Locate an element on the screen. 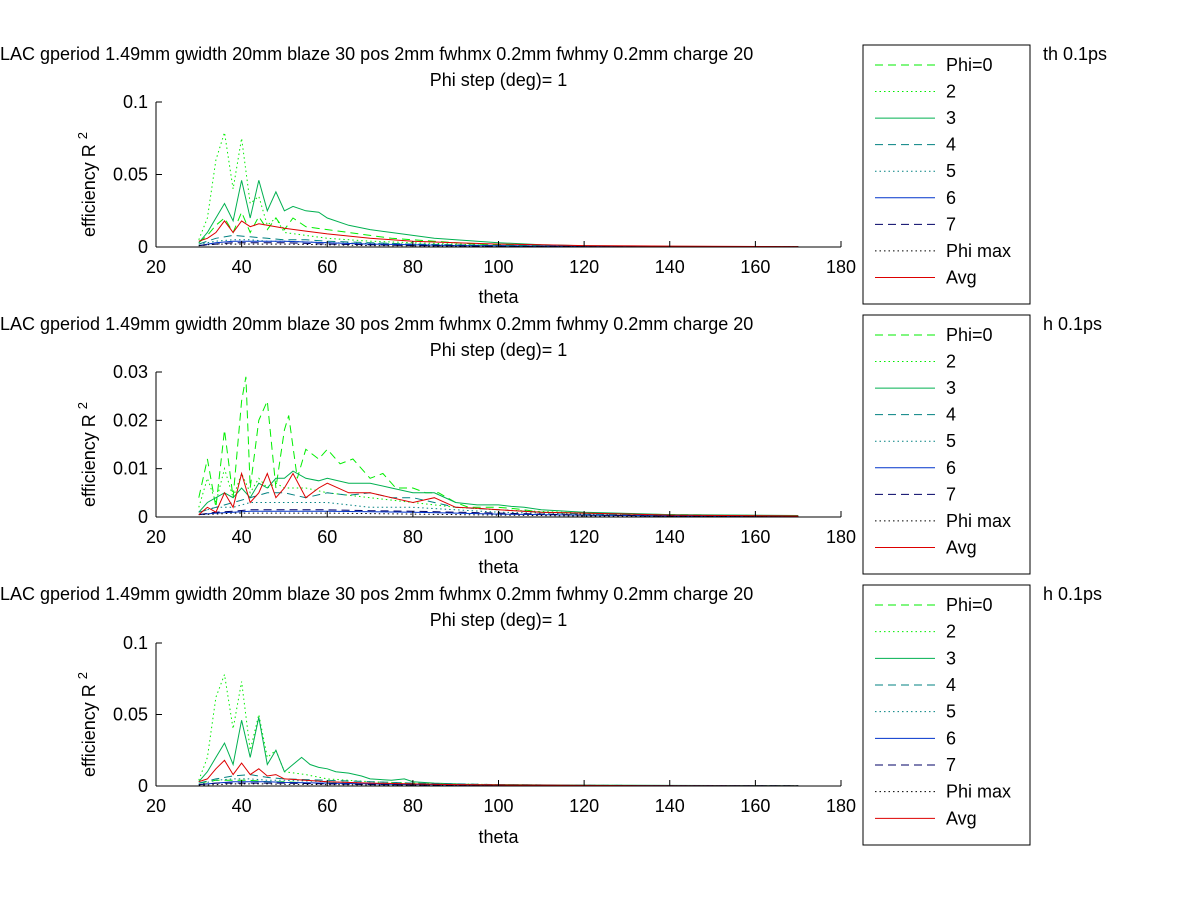 The width and height of the screenshot is (1200, 901). y-tick-label: 0.01 is located at coordinates (130, 469).